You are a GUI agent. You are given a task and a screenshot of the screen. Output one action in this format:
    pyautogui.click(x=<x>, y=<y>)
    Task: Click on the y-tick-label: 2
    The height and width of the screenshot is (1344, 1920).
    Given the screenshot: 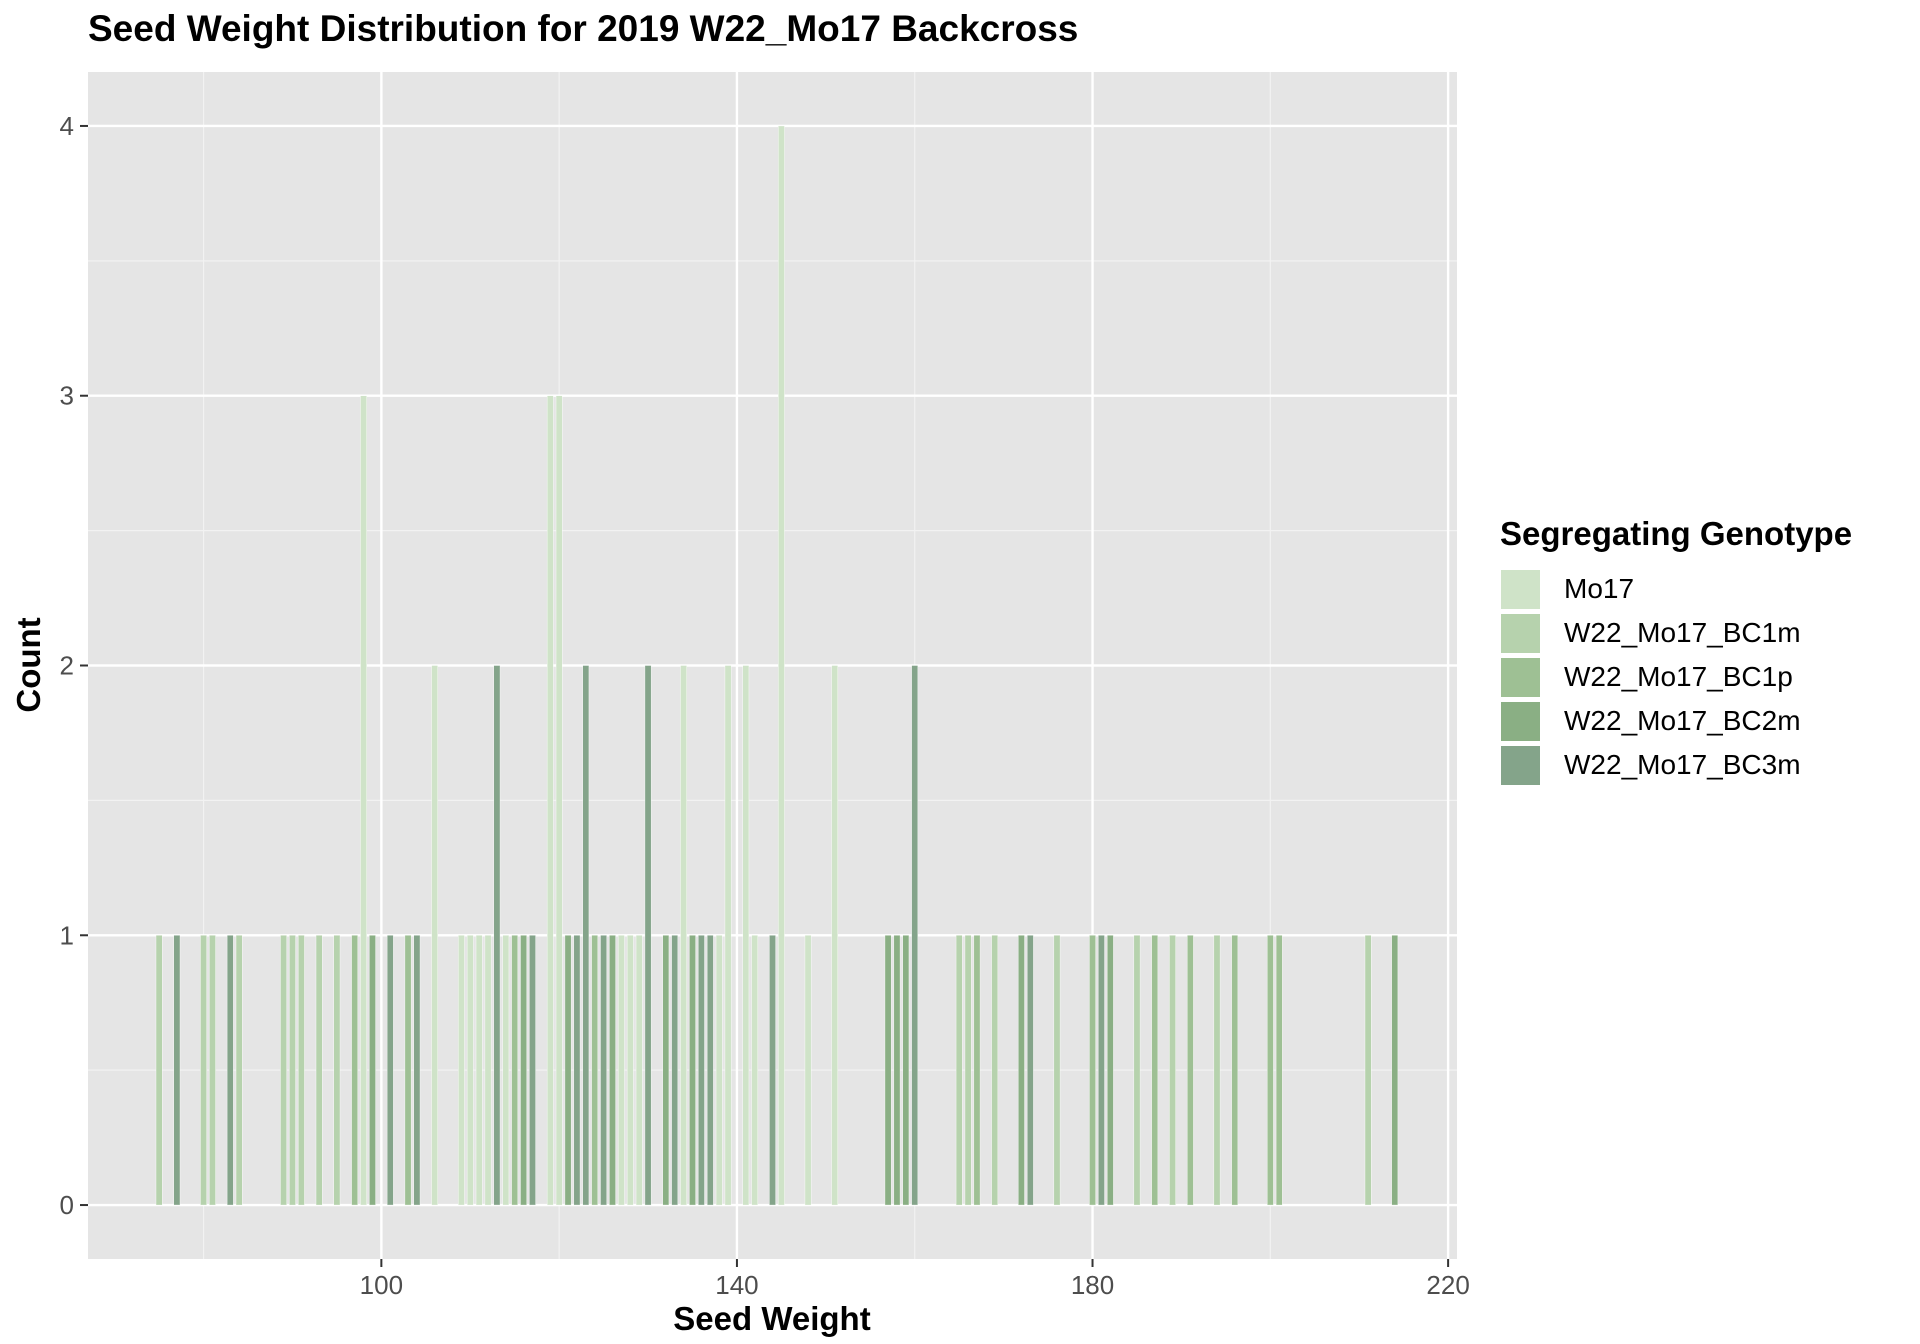 What is the action you would take?
    pyautogui.click(x=67, y=666)
    